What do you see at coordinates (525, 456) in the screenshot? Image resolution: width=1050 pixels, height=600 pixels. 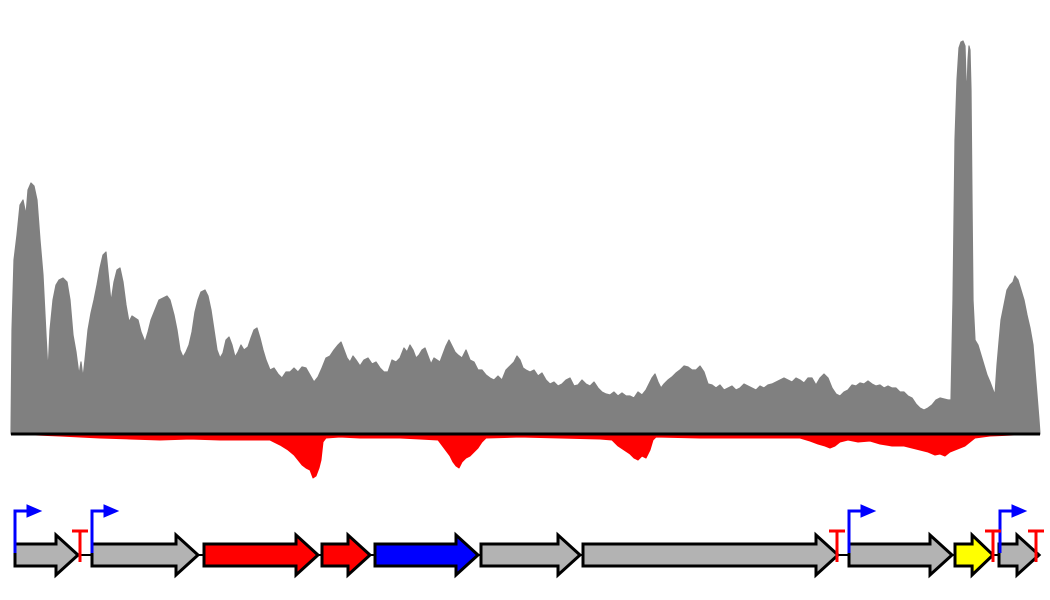 I see `reverse-coverage-area` at bounding box center [525, 456].